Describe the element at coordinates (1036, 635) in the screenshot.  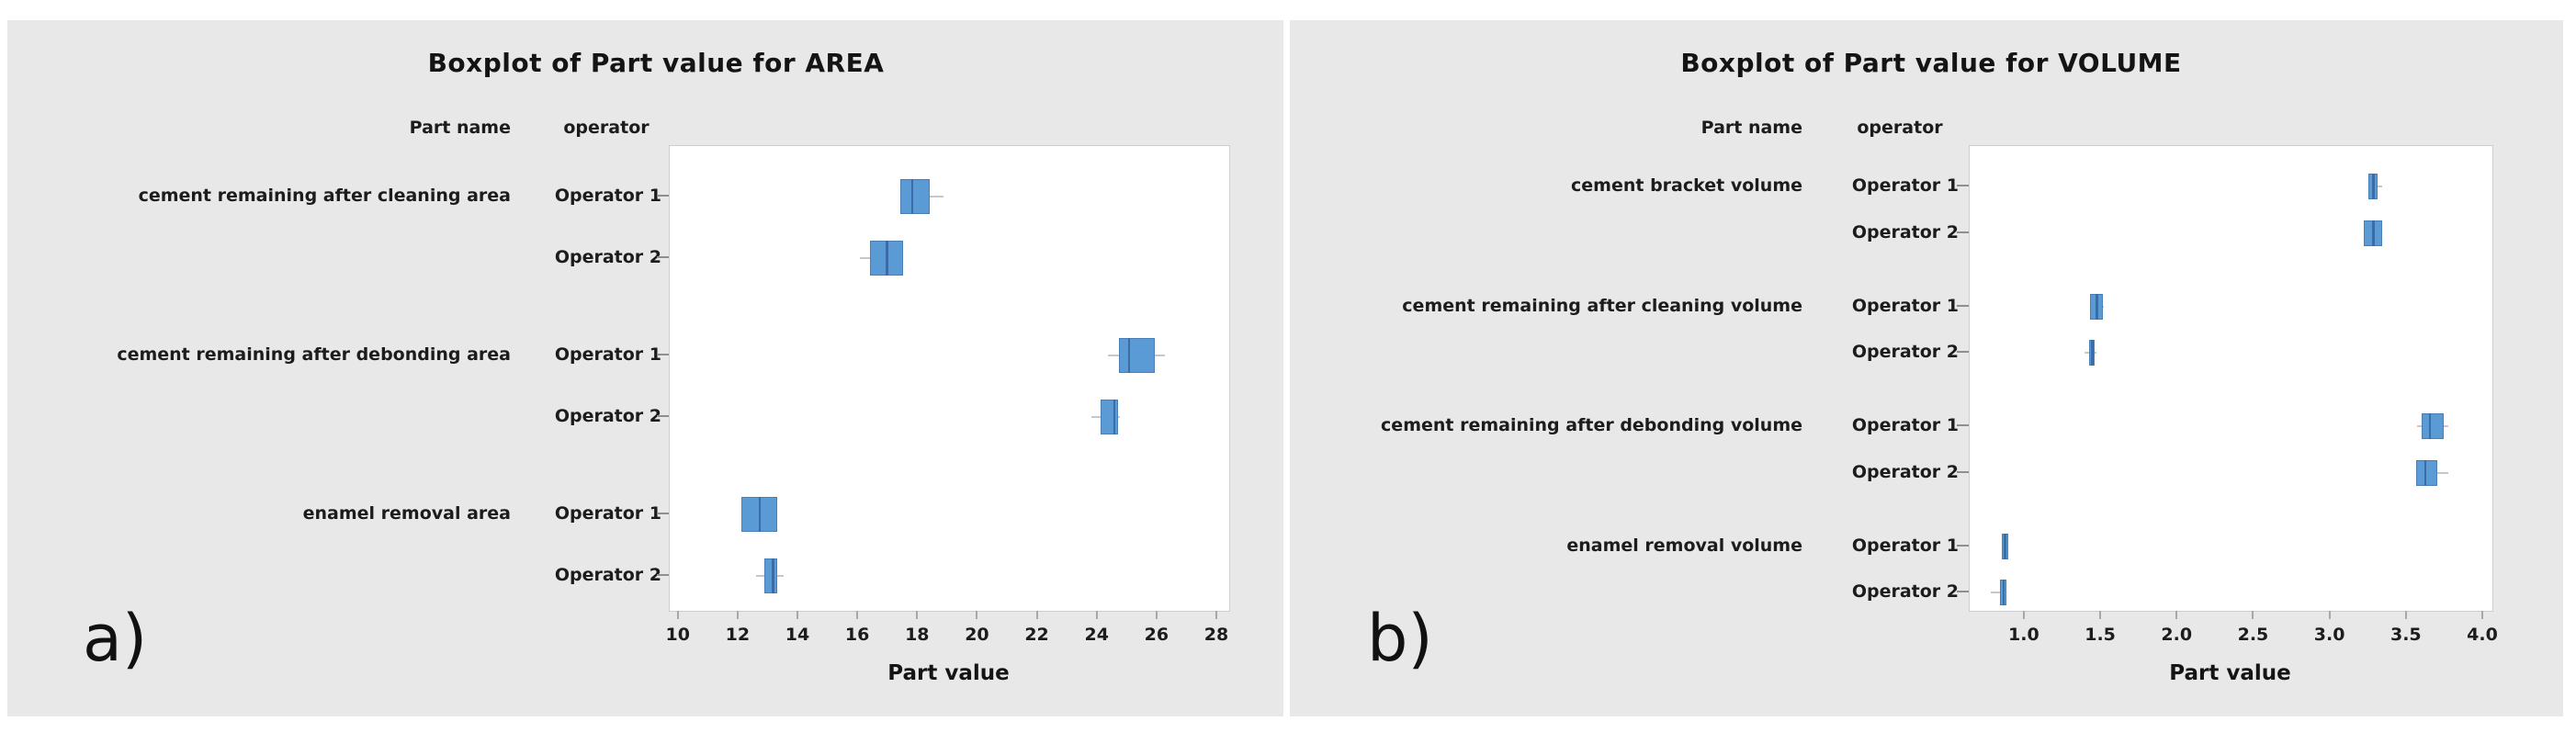
I see `x-axis-tick-label: 22` at that location.